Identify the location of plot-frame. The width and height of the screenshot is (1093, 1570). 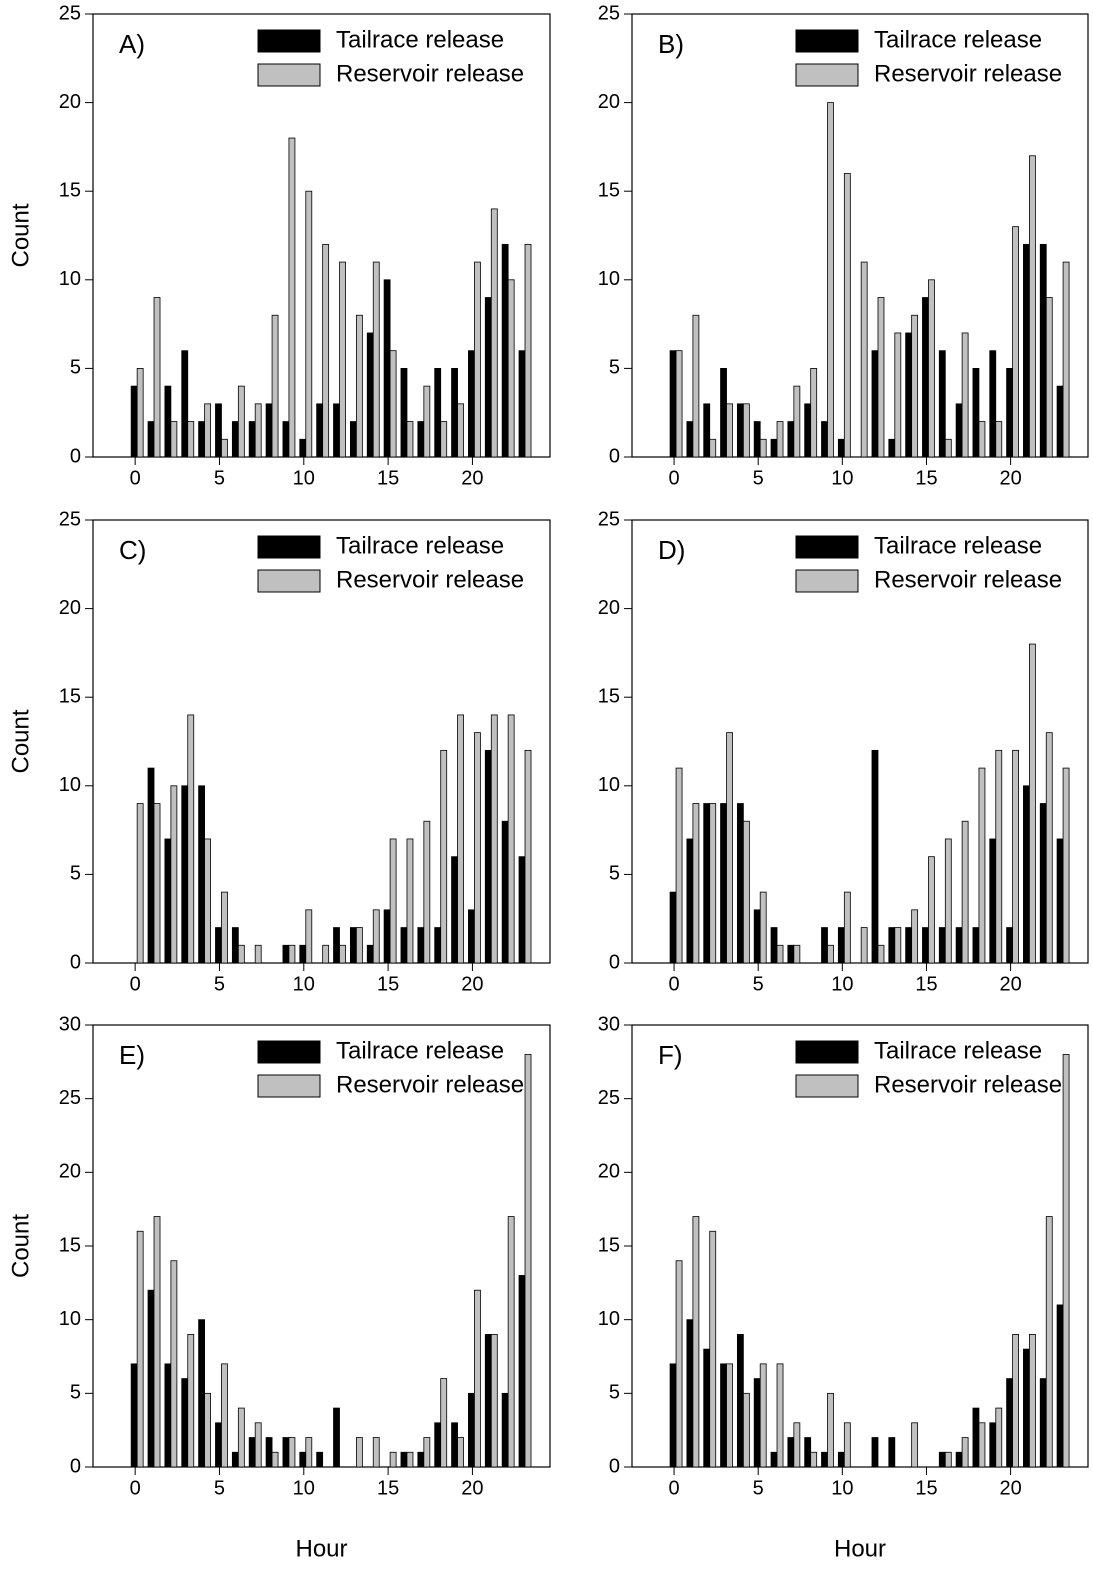
(321, 741).